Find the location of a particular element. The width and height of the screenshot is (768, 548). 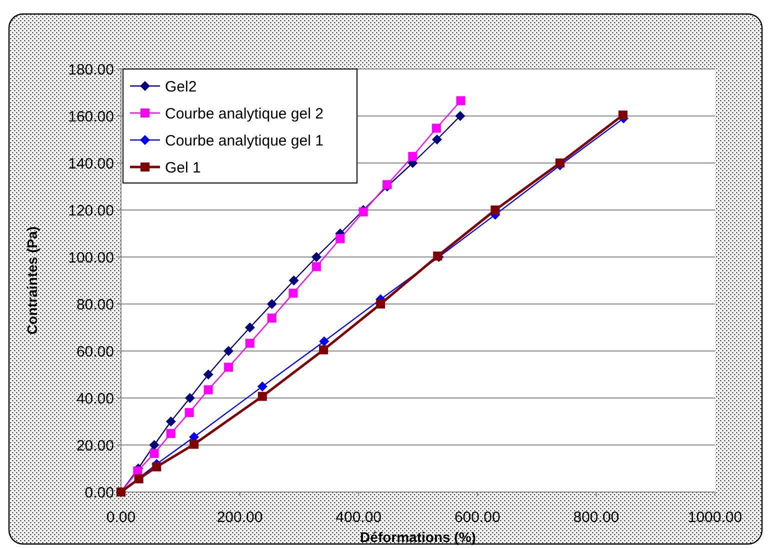

x-tick-label: 1000.00 is located at coordinates (715, 517).